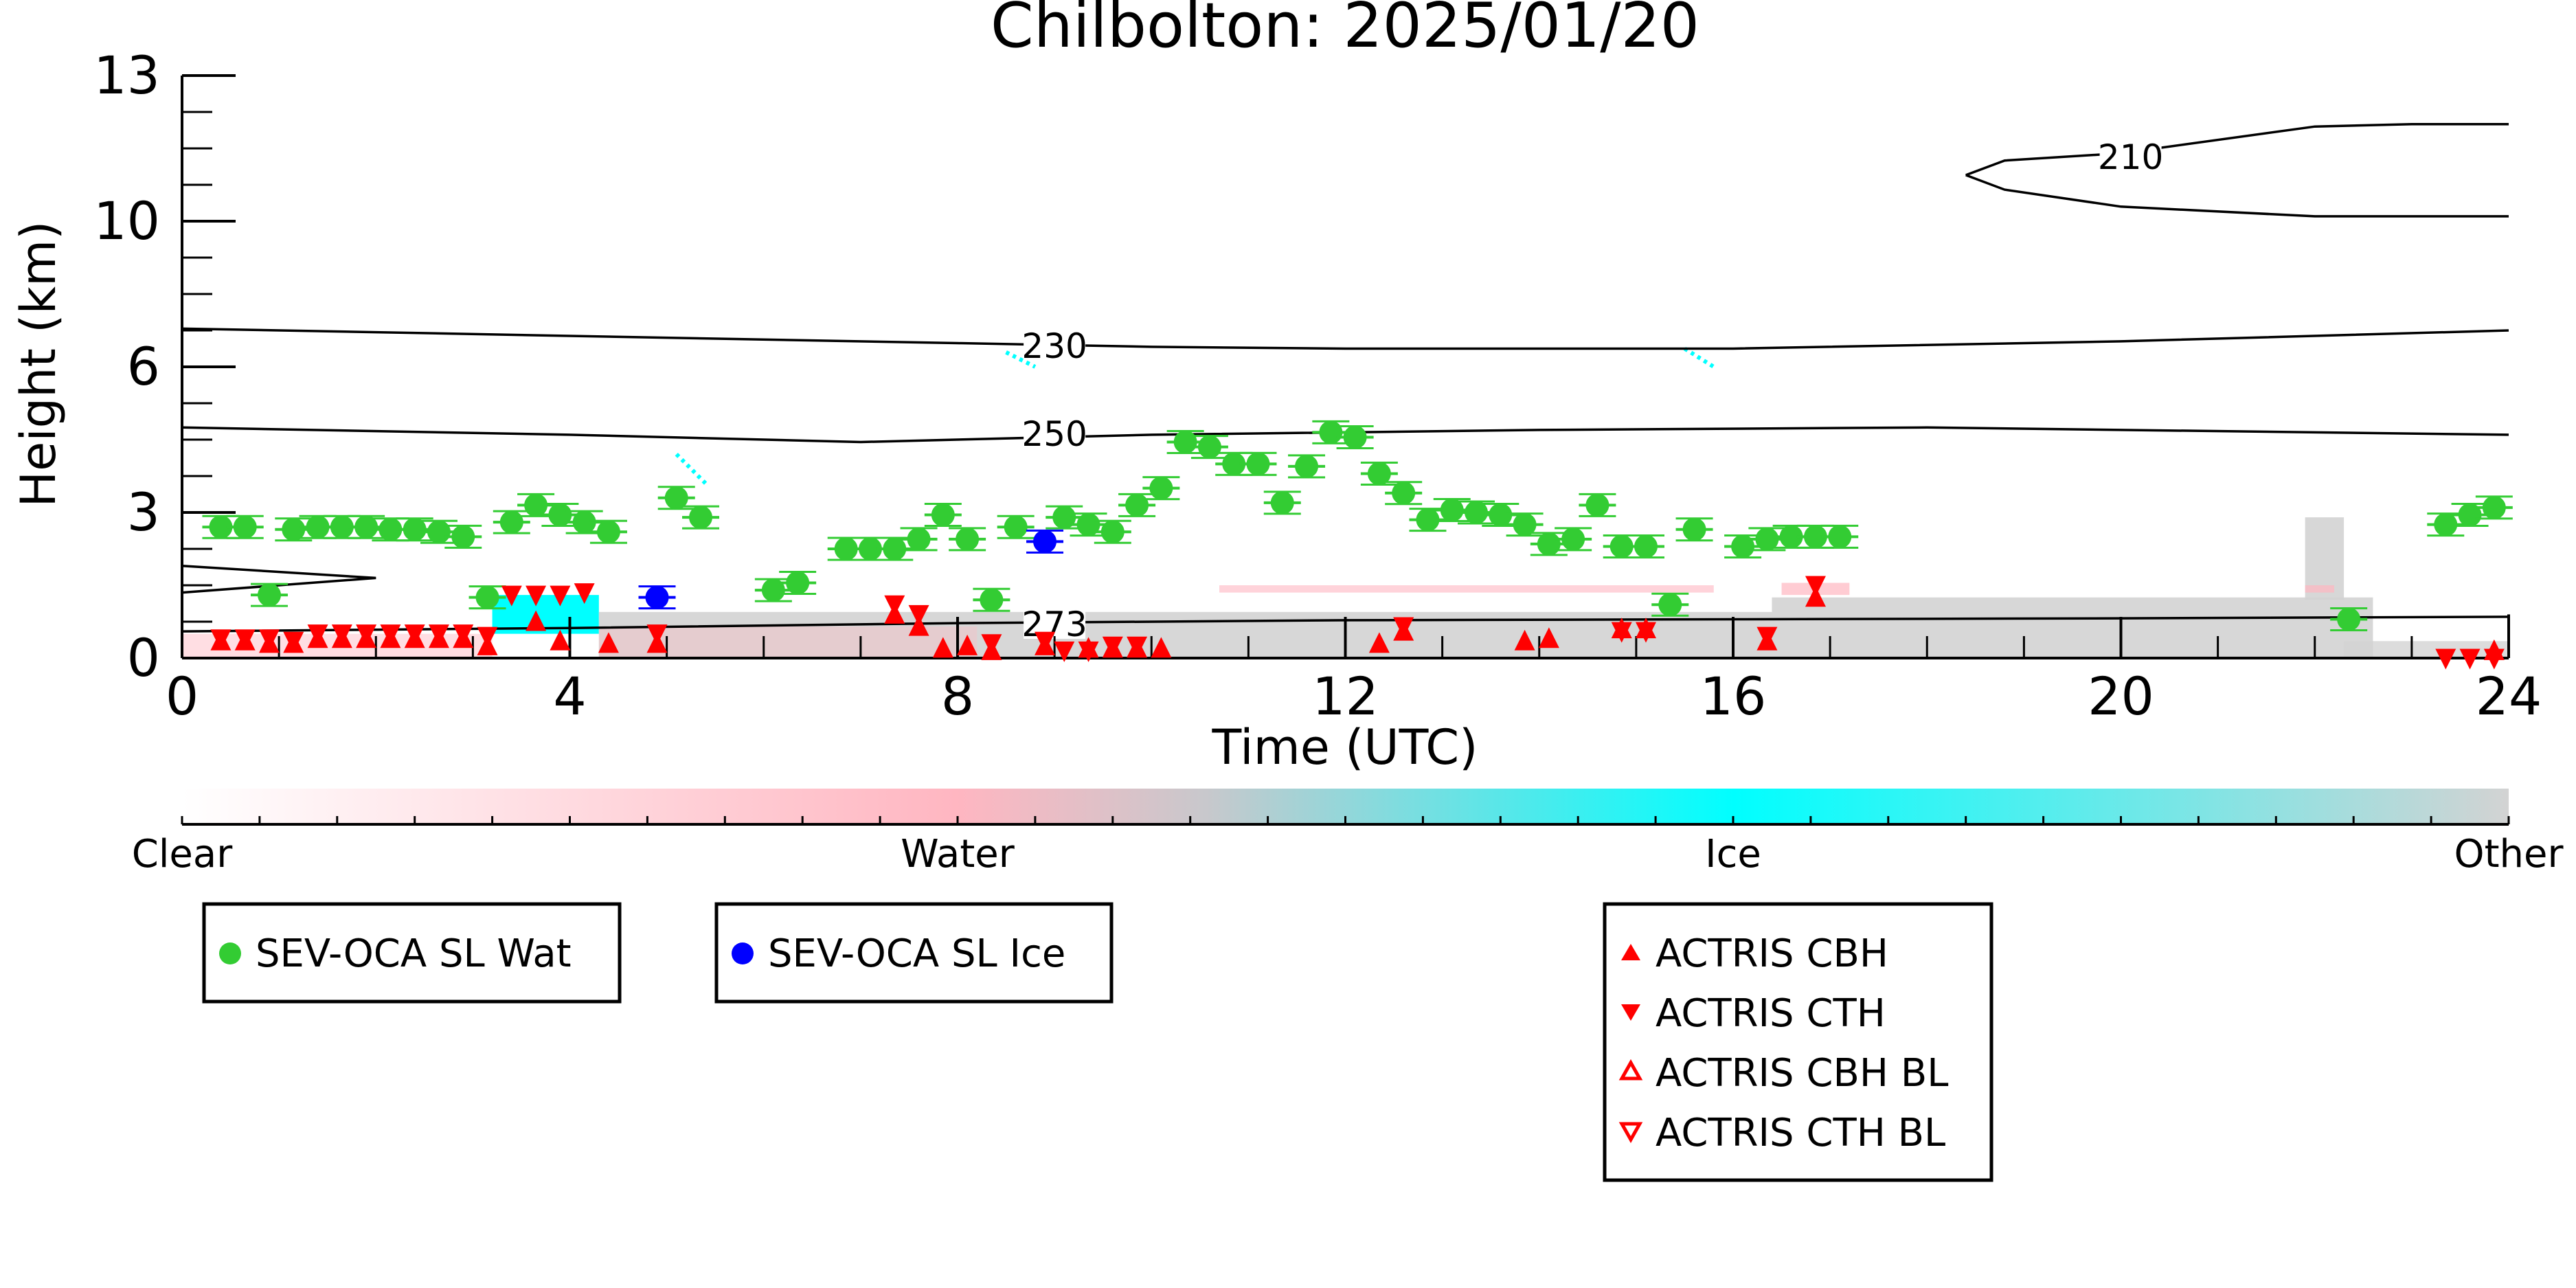 Image resolution: width=2576 pixels, height=1288 pixels. I want to click on x-tick-label: 4, so click(569, 696).